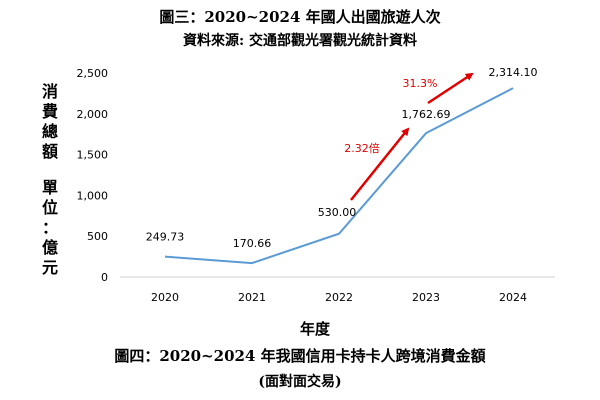  What do you see at coordinates (104, 277) in the screenshot?
I see `y-tick-label: 0` at bounding box center [104, 277].